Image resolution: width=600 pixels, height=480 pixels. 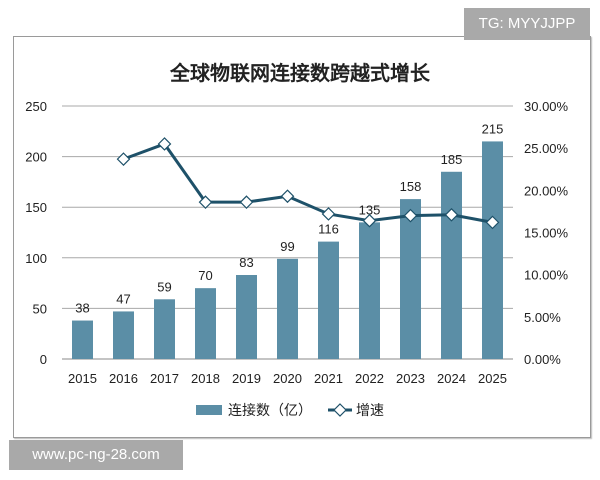 What do you see at coordinates (493, 128) in the screenshot?
I see `bar-value-label: 215` at bounding box center [493, 128].